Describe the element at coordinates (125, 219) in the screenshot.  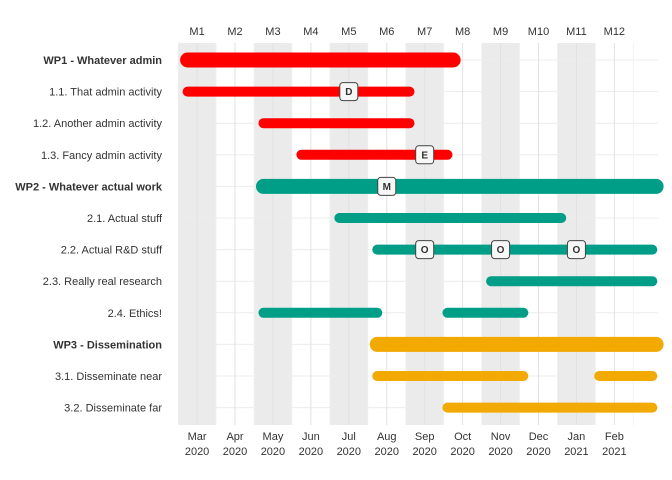
I see `task-label: 2.1. Actual stuff` at that location.